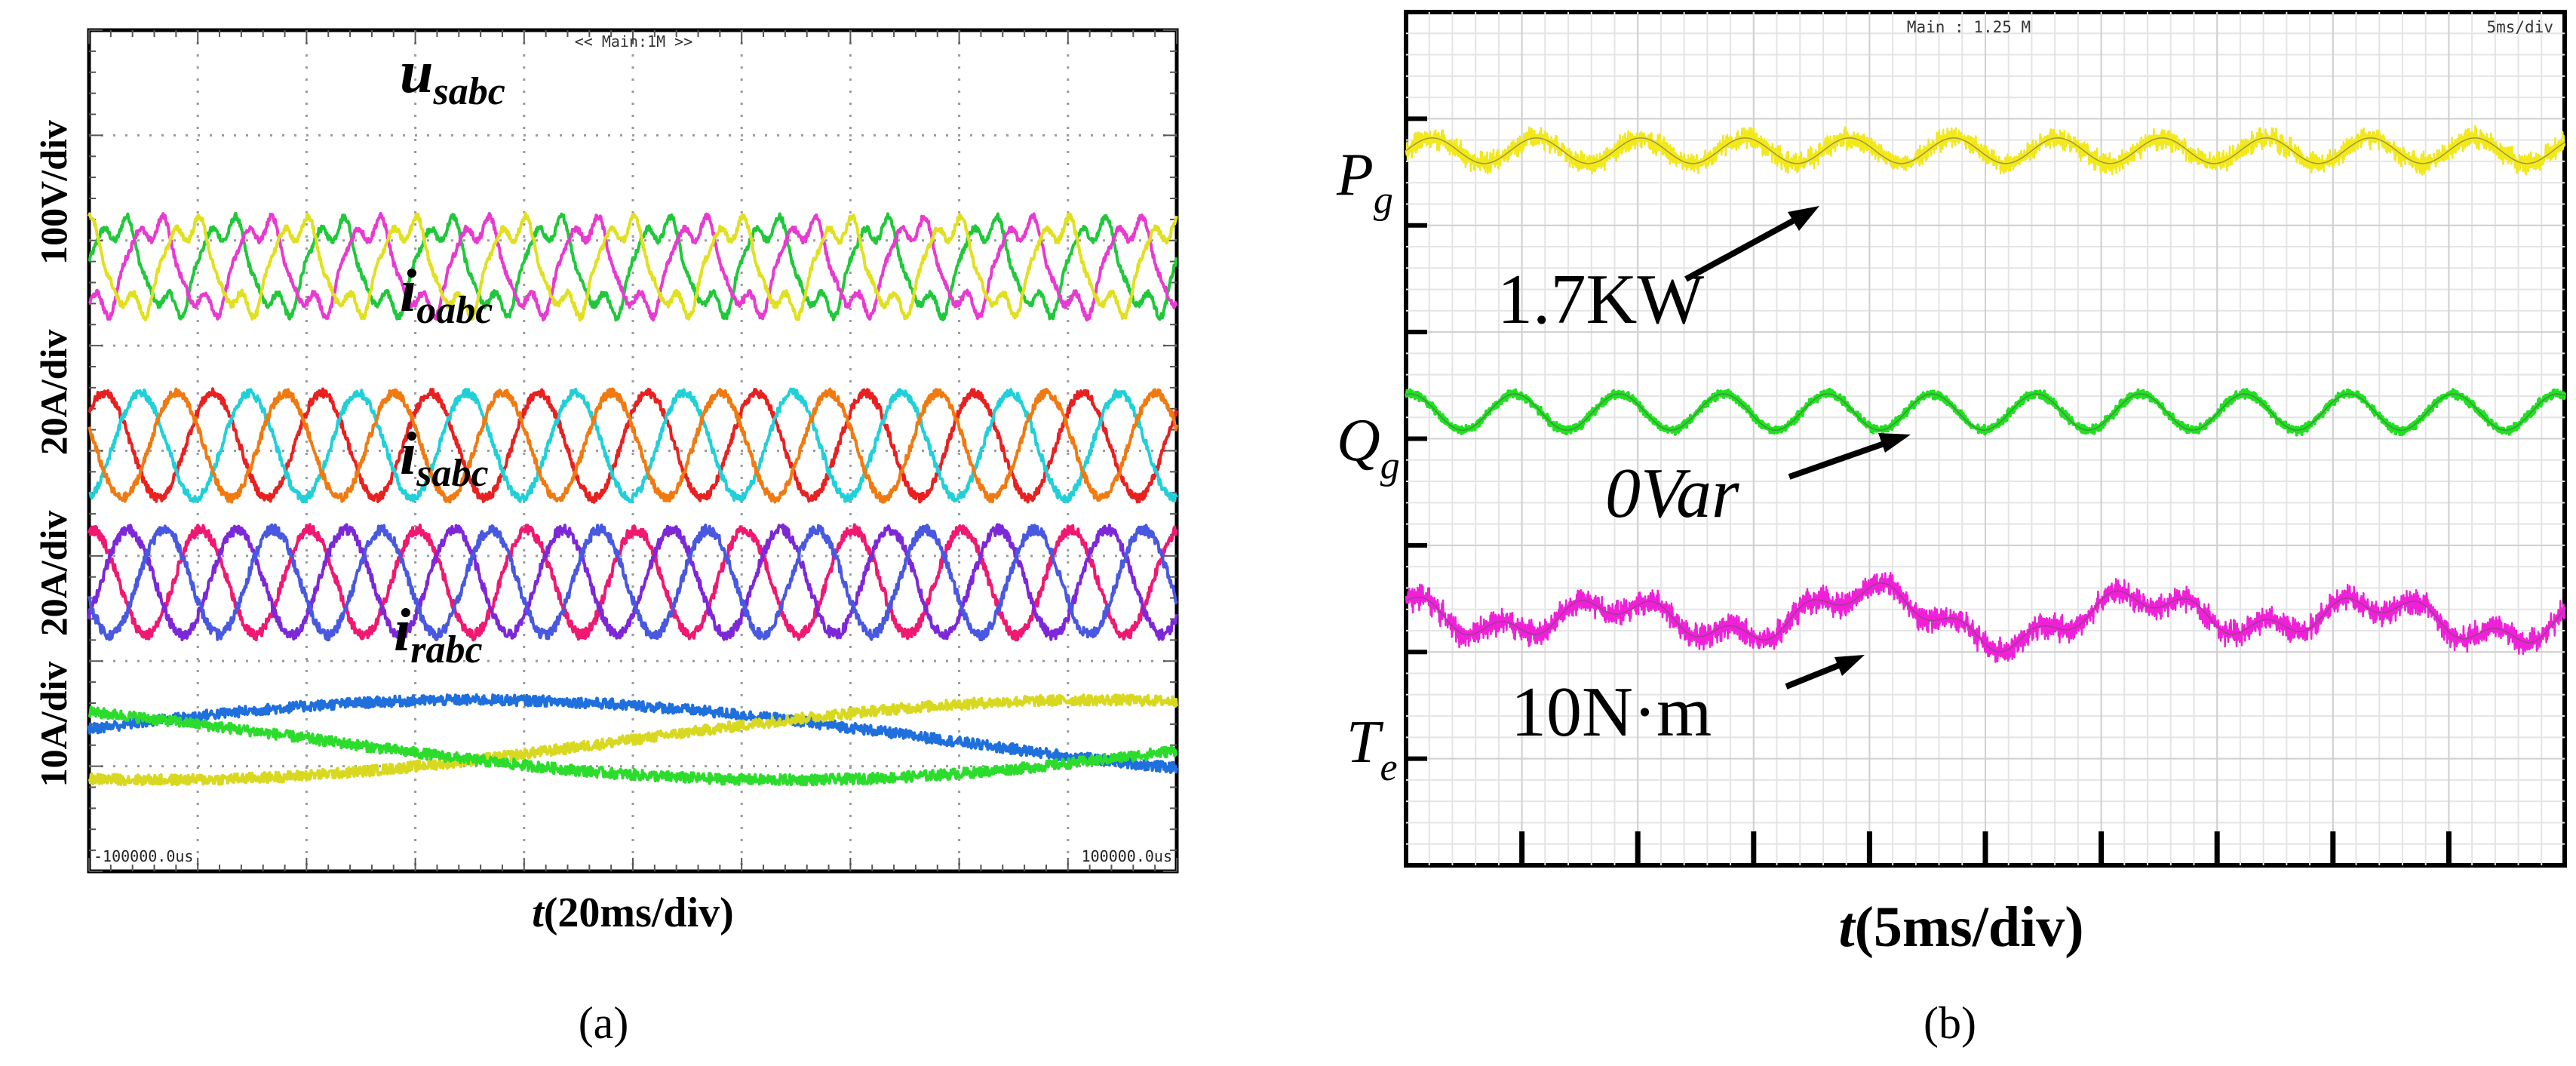 This screenshot has height=1066, width=2576. I want to click on trace-usabc-b, so click(633, 266).